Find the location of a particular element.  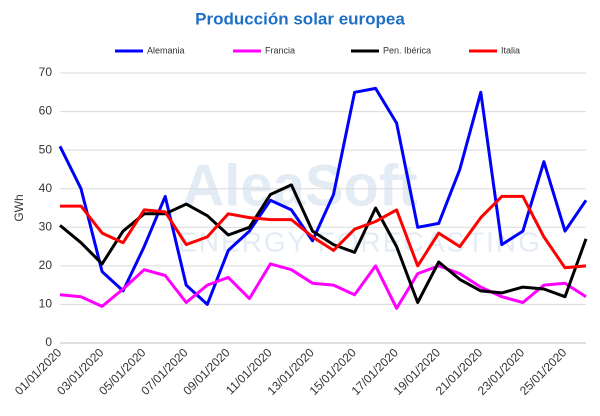

y-tick-label: 60 is located at coordinates (46, 111).